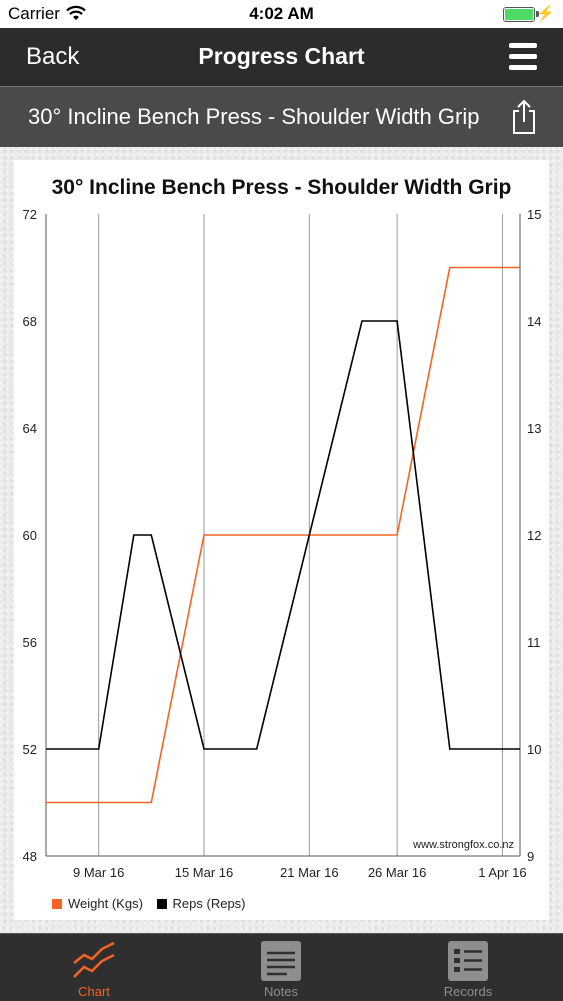 The width and height of the screenshot is (563, 1001). I want to click on left-axis-tick-label: 56, so click(30, 642).